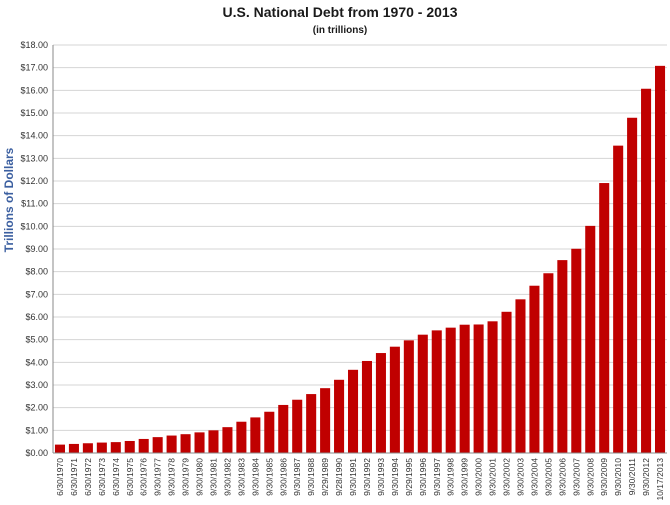 This screenshot has height=505, width=670. I want to click on x-tick-label: 9/30/1987, so click(297, 477).